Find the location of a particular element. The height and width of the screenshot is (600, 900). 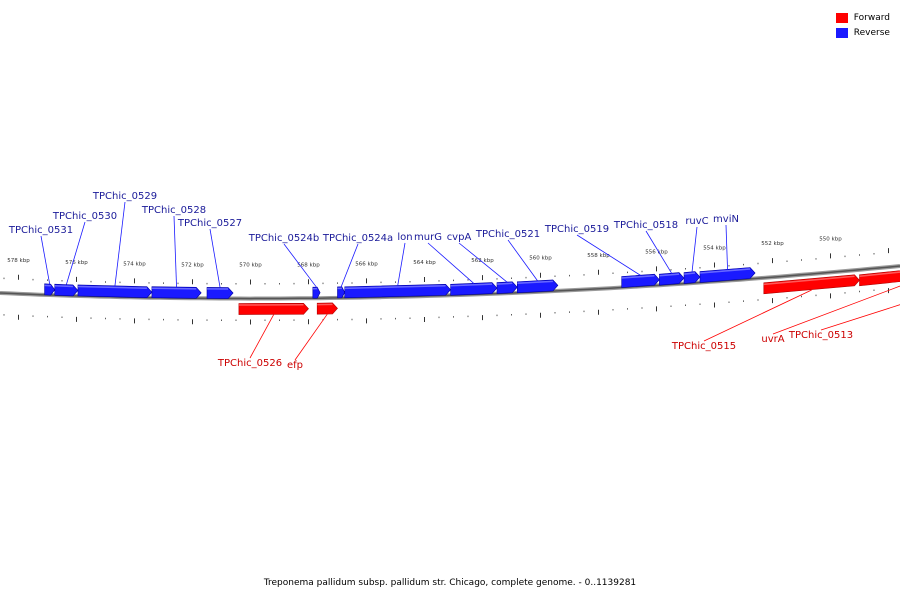

legend-item-forward: Forward is located at coordinates (862, 17).